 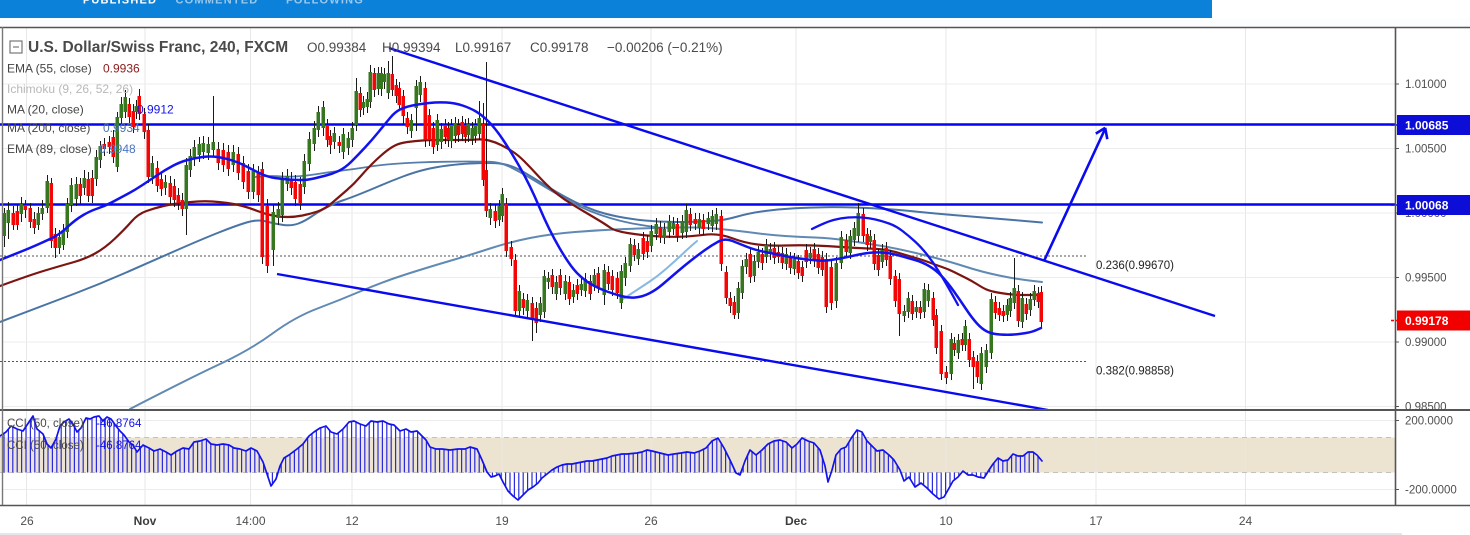 What do you see at coordinates (145, 521) in the screenshot?
I see `svg-text: Nov` at bounding box center [145, 521].